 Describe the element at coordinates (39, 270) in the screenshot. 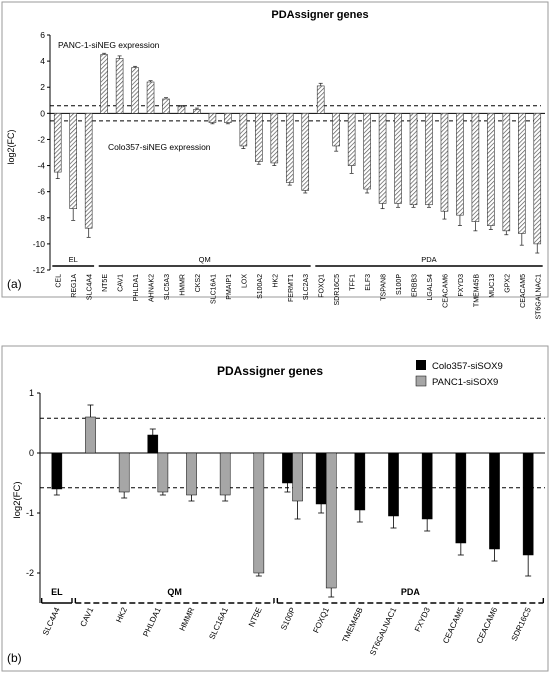

I see `panel-a-y-tick-label: -12` at that location.